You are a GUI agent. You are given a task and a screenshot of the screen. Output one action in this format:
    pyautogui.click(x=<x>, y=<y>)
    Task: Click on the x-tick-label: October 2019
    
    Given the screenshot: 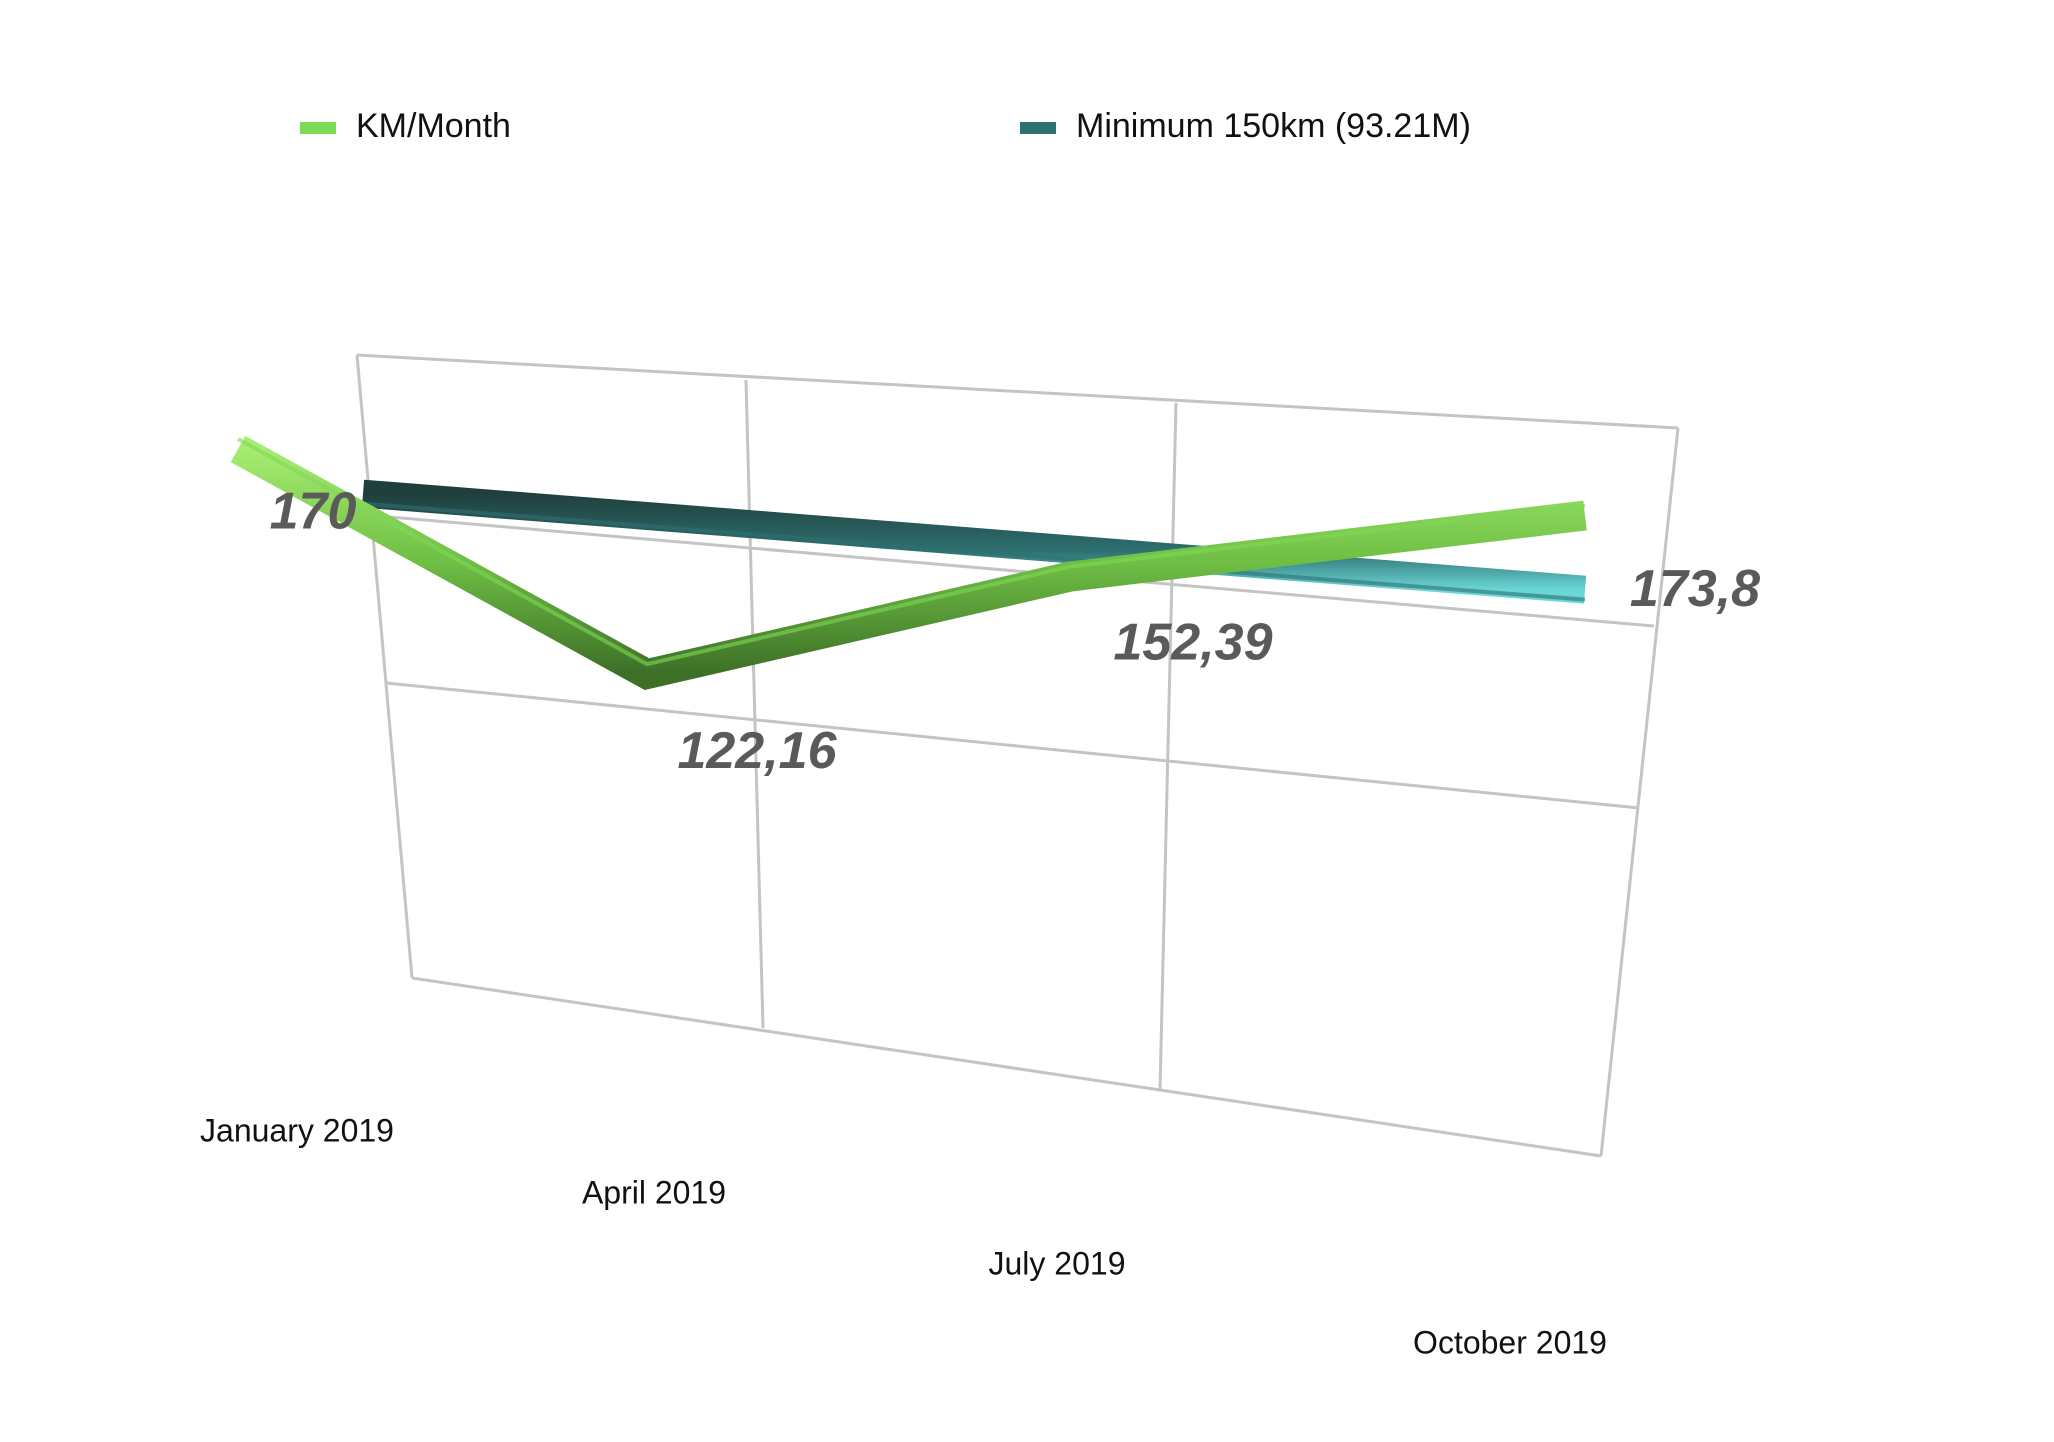 What is the action you would take?
    pyautogui.click(x=1510, y=1342)
    